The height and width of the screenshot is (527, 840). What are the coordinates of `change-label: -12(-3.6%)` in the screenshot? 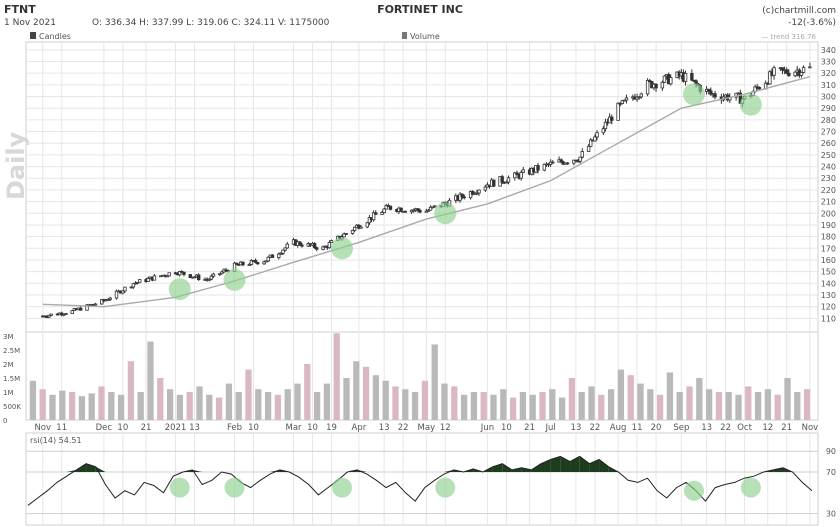 It's located at (812, 23).